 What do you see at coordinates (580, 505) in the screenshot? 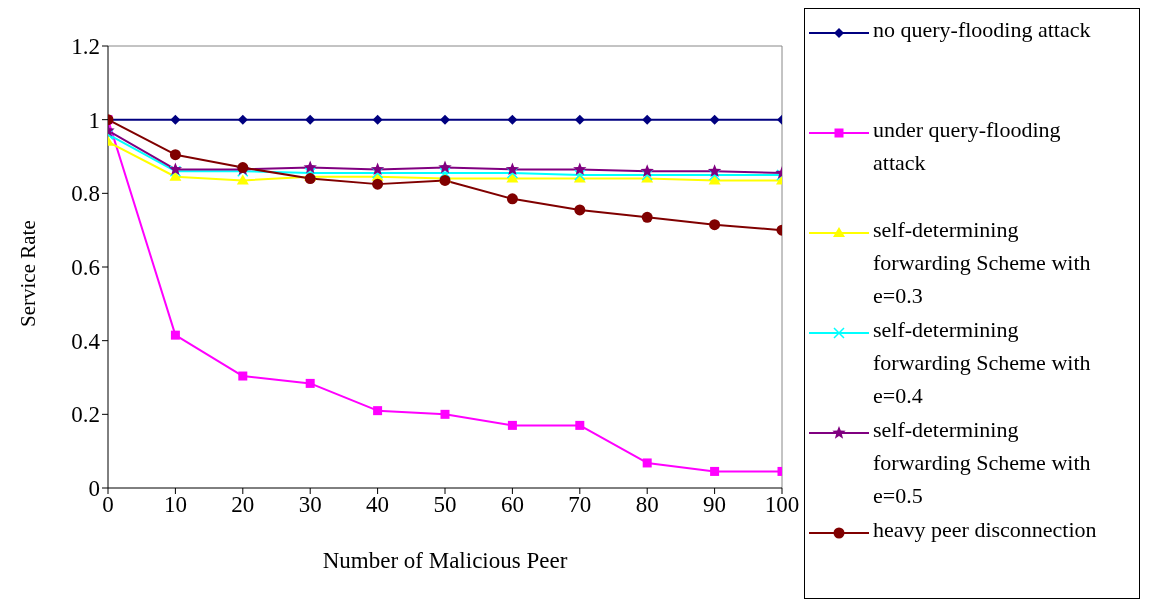
I see `x-tick-label: 70` at bounding box center [580, 505].